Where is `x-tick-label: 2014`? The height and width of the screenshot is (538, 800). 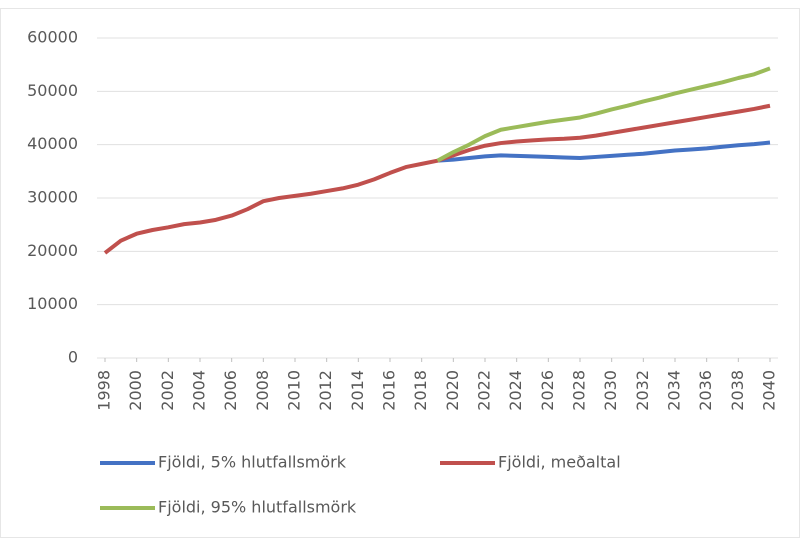 x-tick-label: 2014 is located at coordinates (357, 390).